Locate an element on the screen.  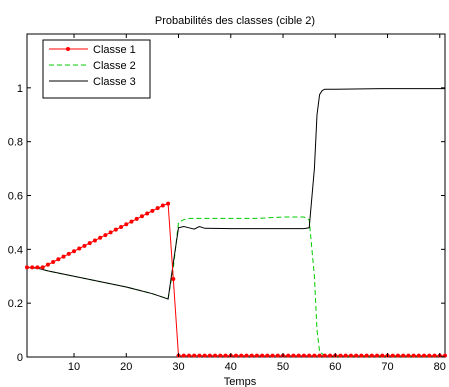
y-tick-label: 0.6 is located at coordinates (15, 197).